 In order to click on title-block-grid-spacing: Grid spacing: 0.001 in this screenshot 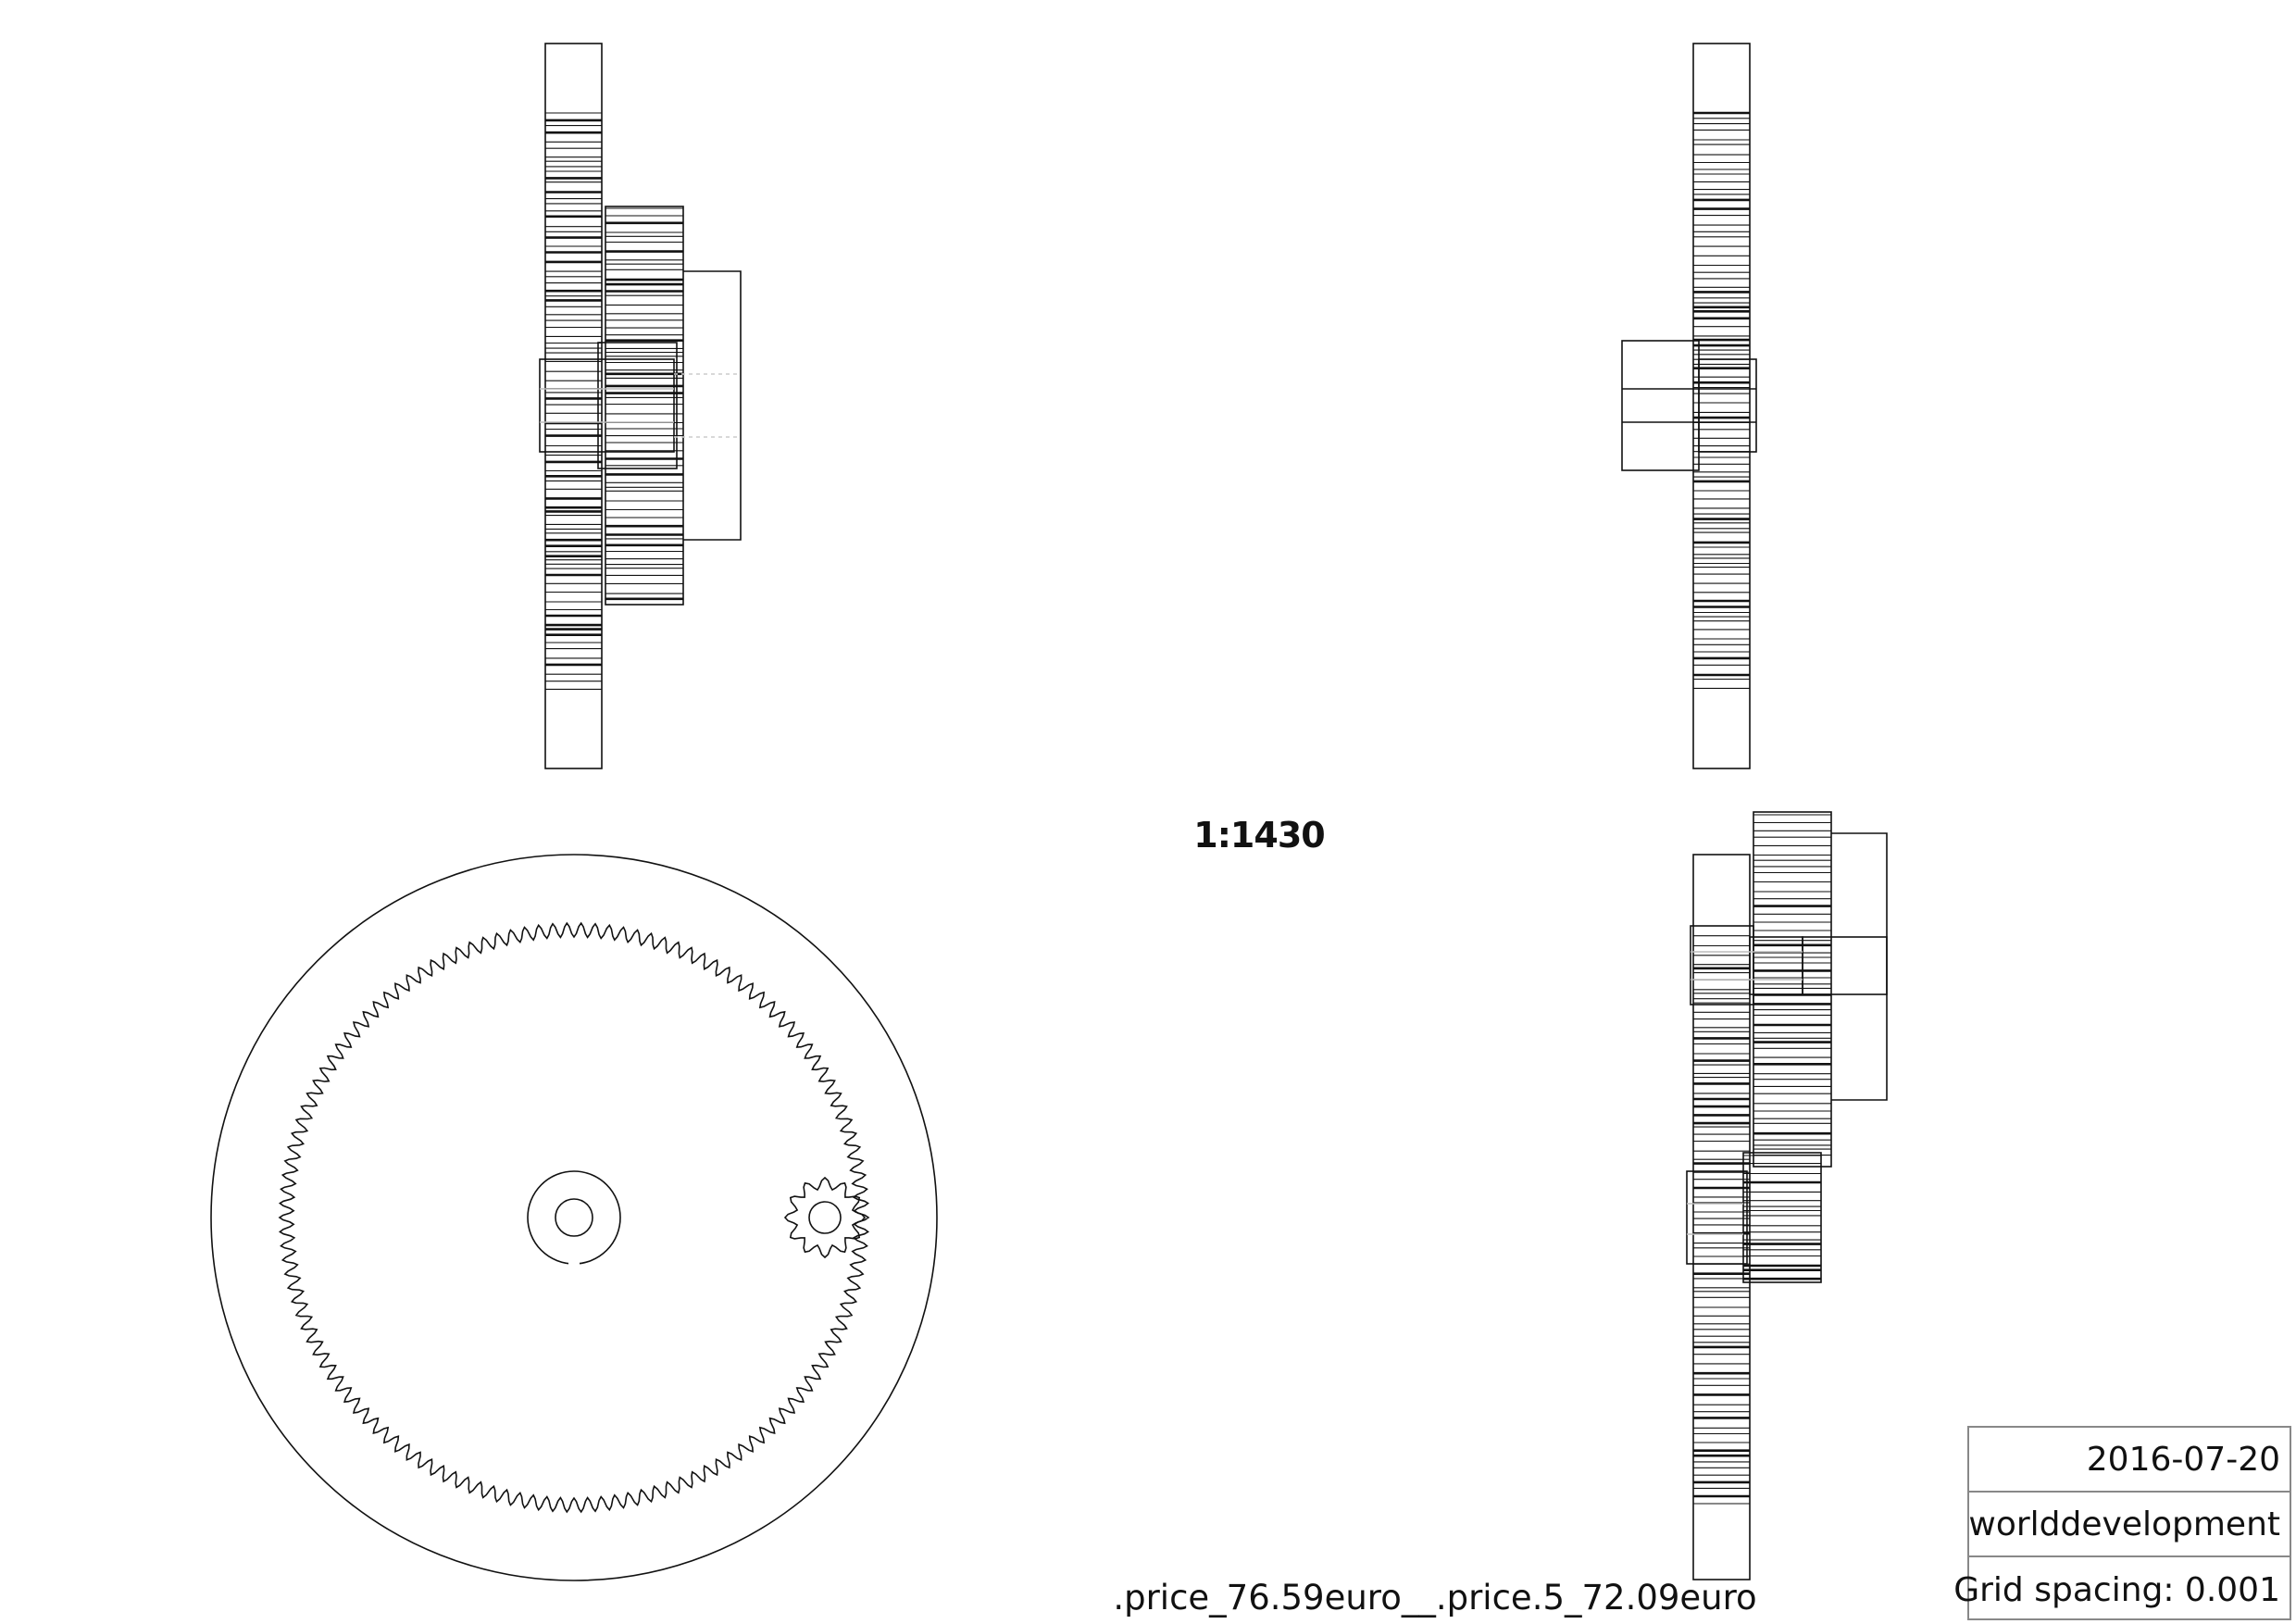, I will do `click(2116, 1589)`.